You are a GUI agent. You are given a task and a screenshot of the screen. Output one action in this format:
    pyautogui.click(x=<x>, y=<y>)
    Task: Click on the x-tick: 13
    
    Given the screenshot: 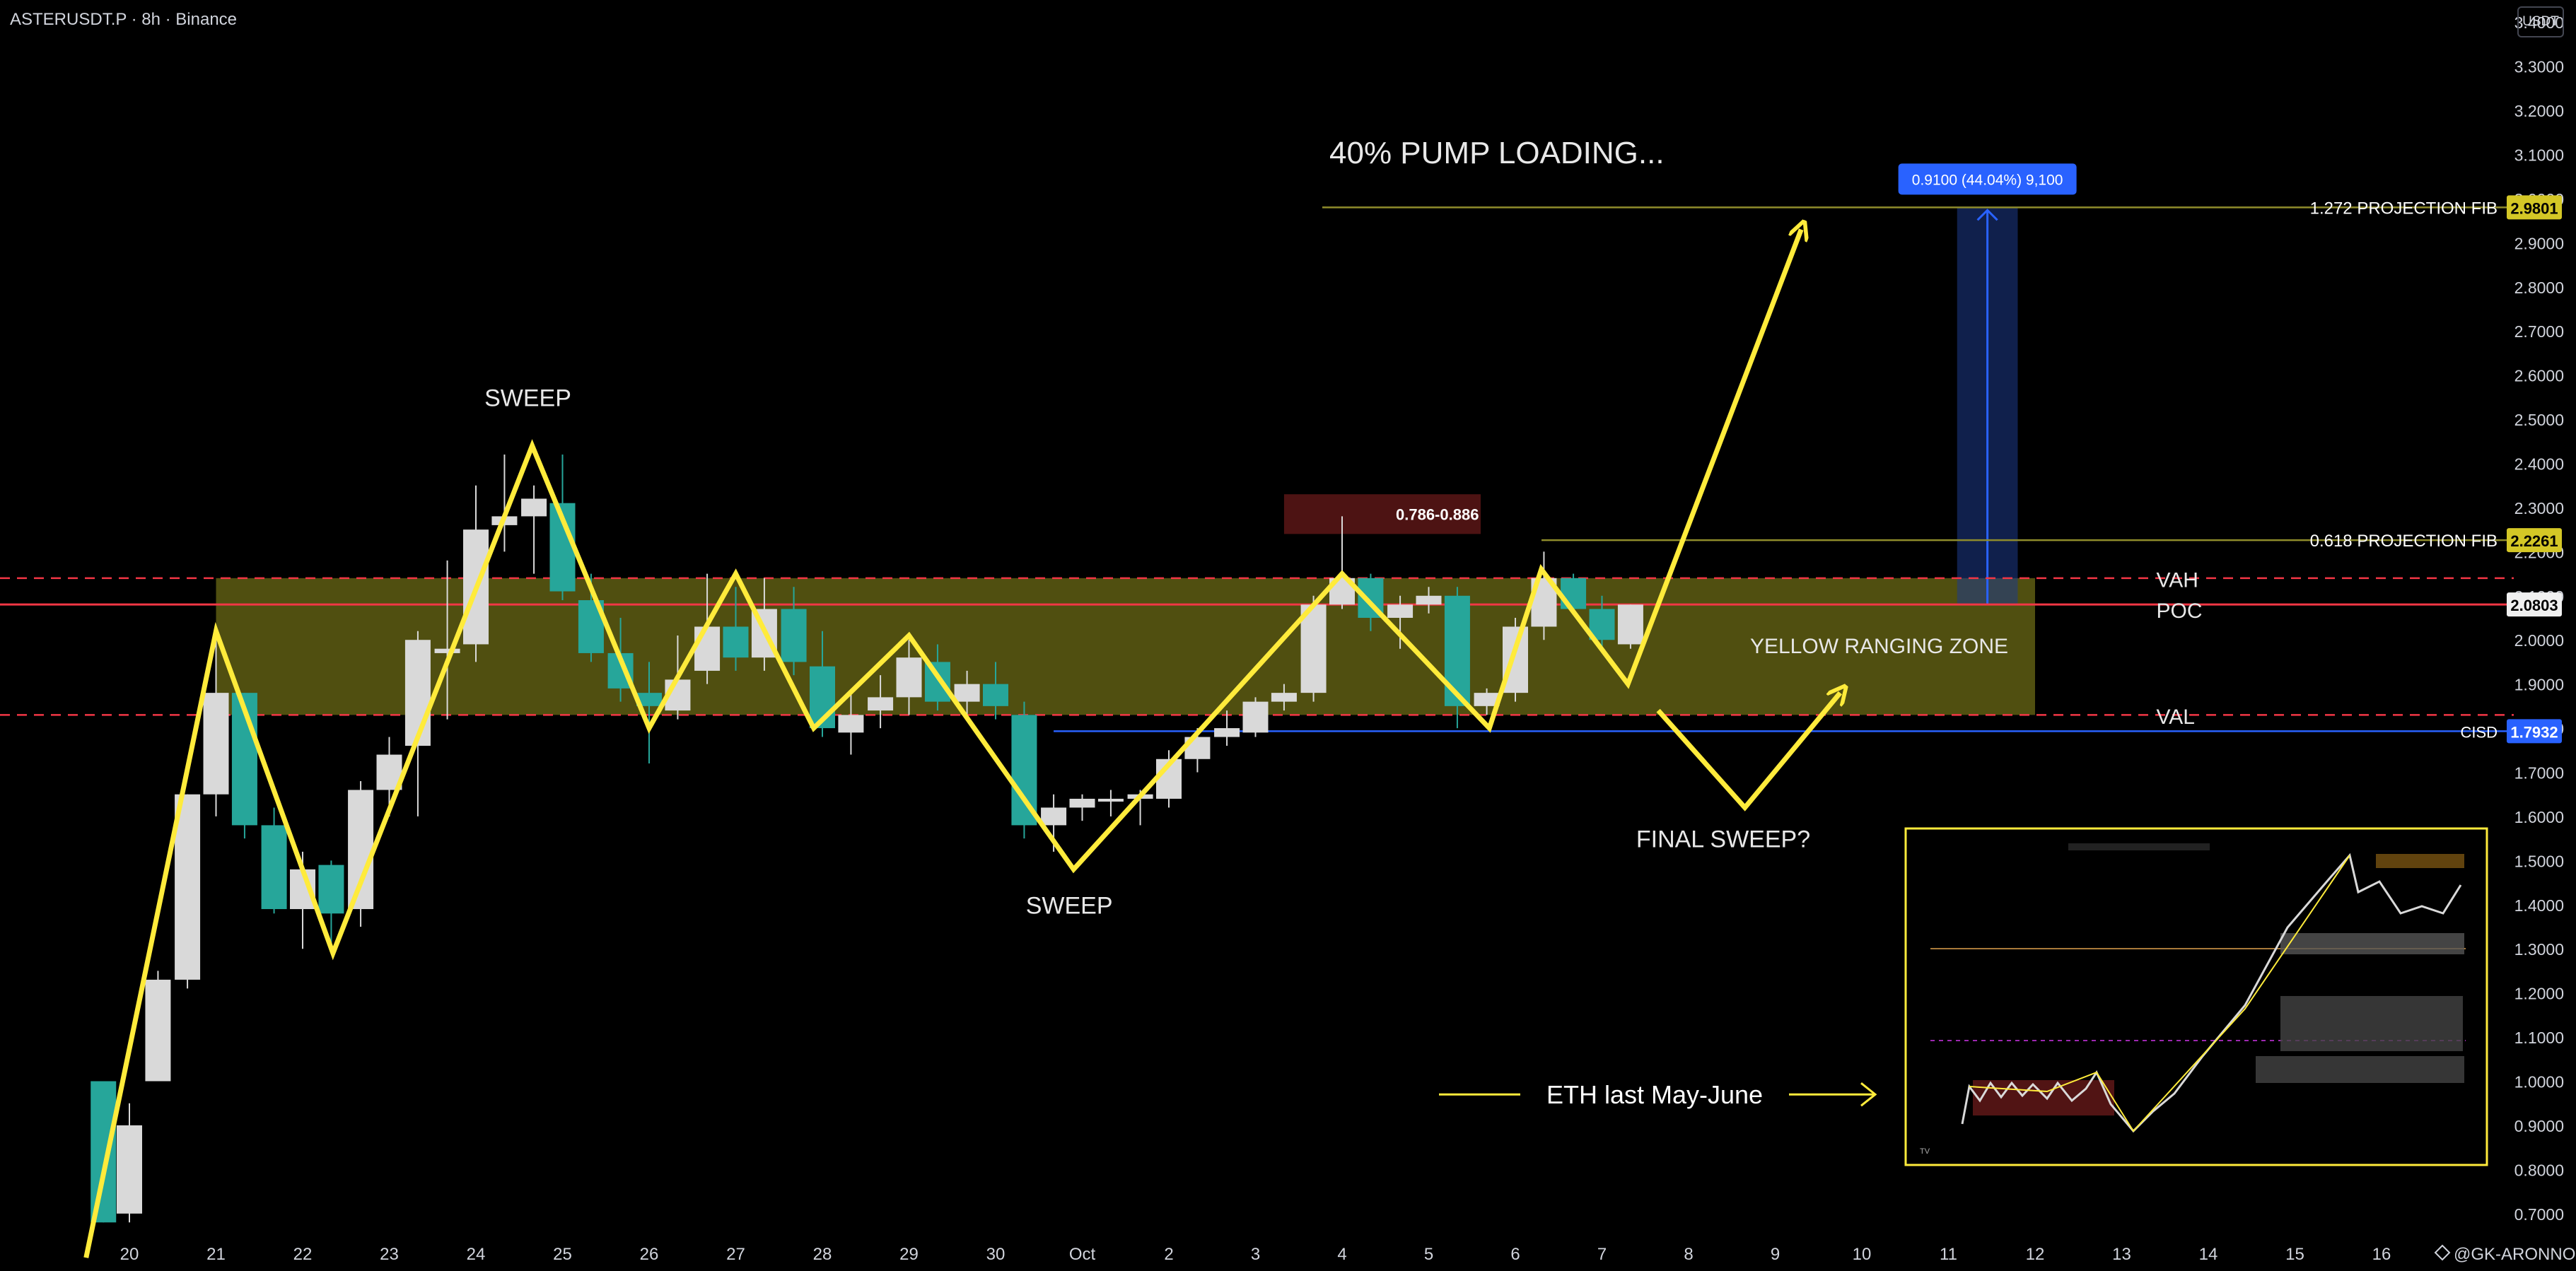 What is the action you would take?
    pyautogui.click(x=2121, y=1254)
    